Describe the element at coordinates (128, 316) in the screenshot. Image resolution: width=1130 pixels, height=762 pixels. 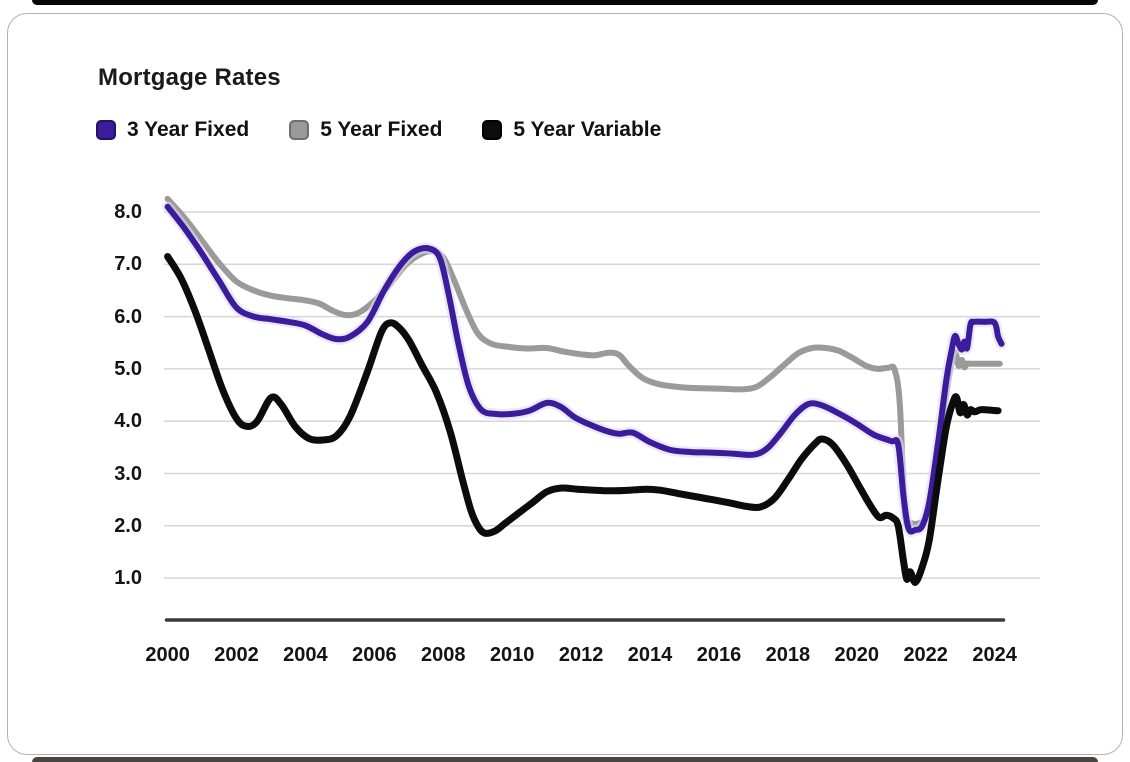
I see `y-tick-label: 6.0` at that location.